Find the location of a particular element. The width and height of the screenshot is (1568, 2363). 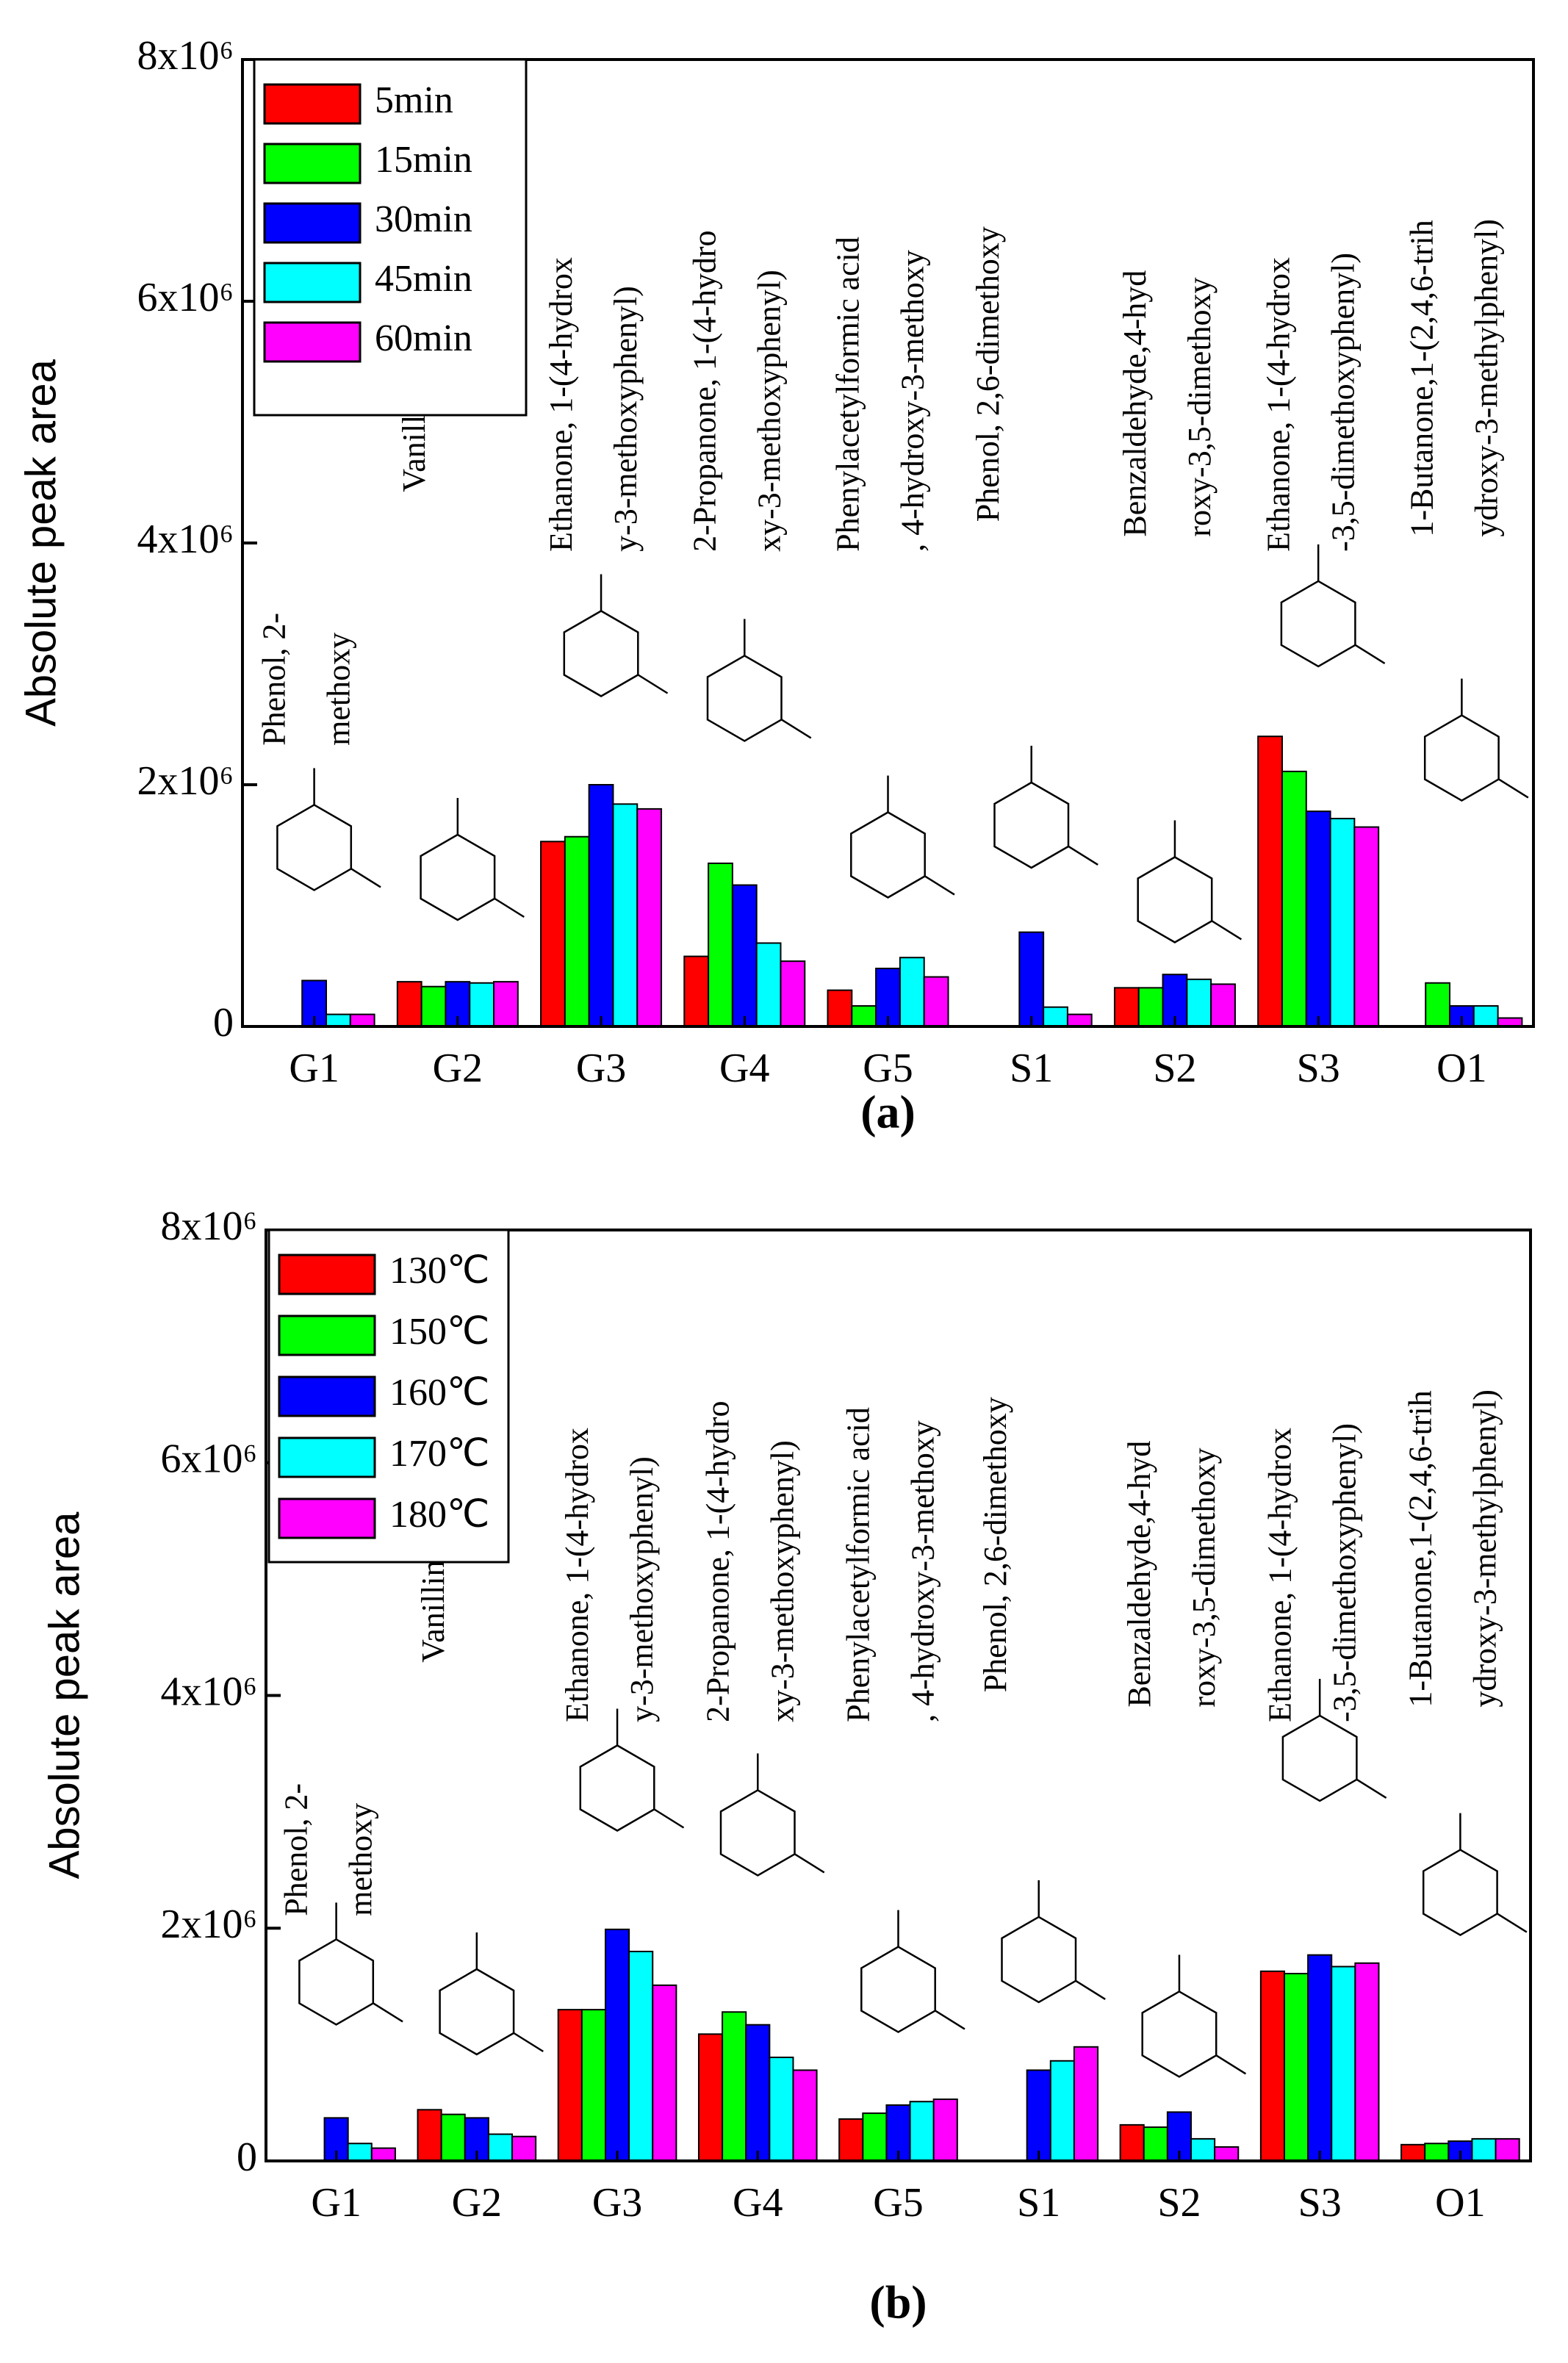

compound-name: xy-3-methoxyphenyl) is located at coordinates (769, 411).